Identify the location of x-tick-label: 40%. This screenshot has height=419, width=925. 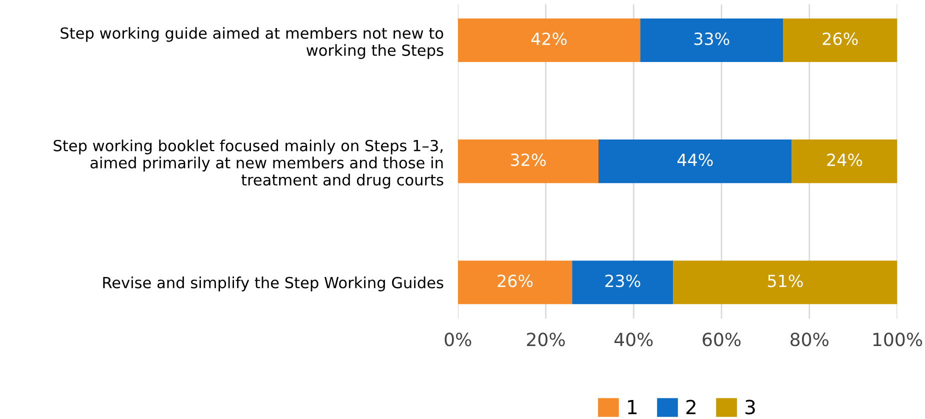
(633, 339).